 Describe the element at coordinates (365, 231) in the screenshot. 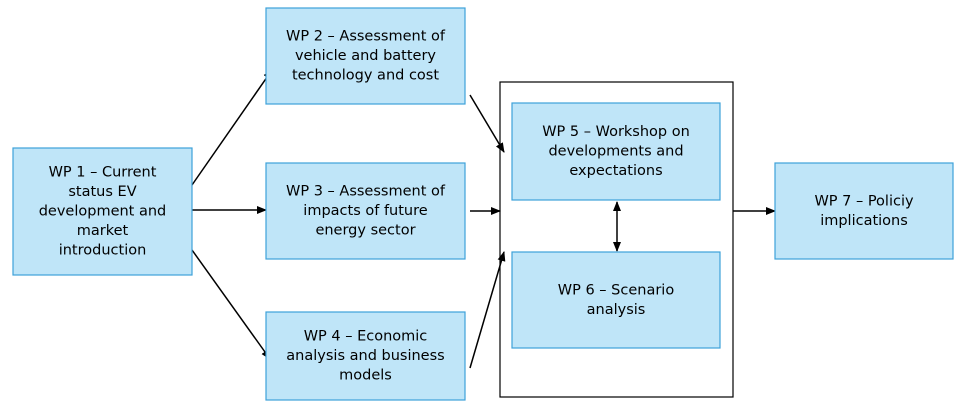

I see `node-label: energy sector` at that location.